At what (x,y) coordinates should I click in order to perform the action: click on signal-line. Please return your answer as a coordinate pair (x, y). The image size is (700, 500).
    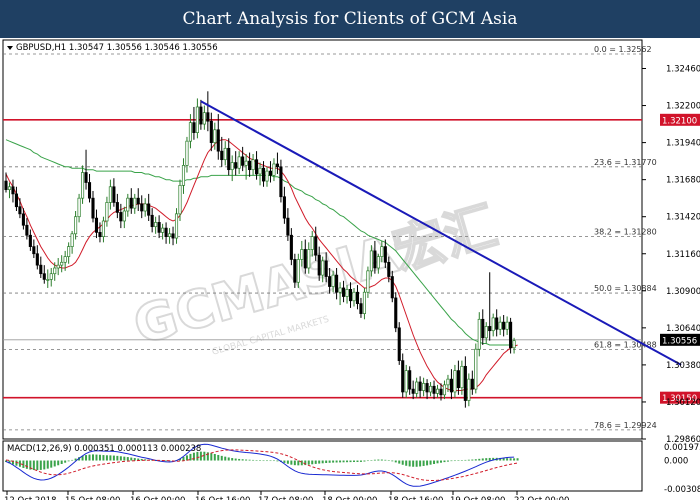
    Looking at the image, I should click on (261, 465).